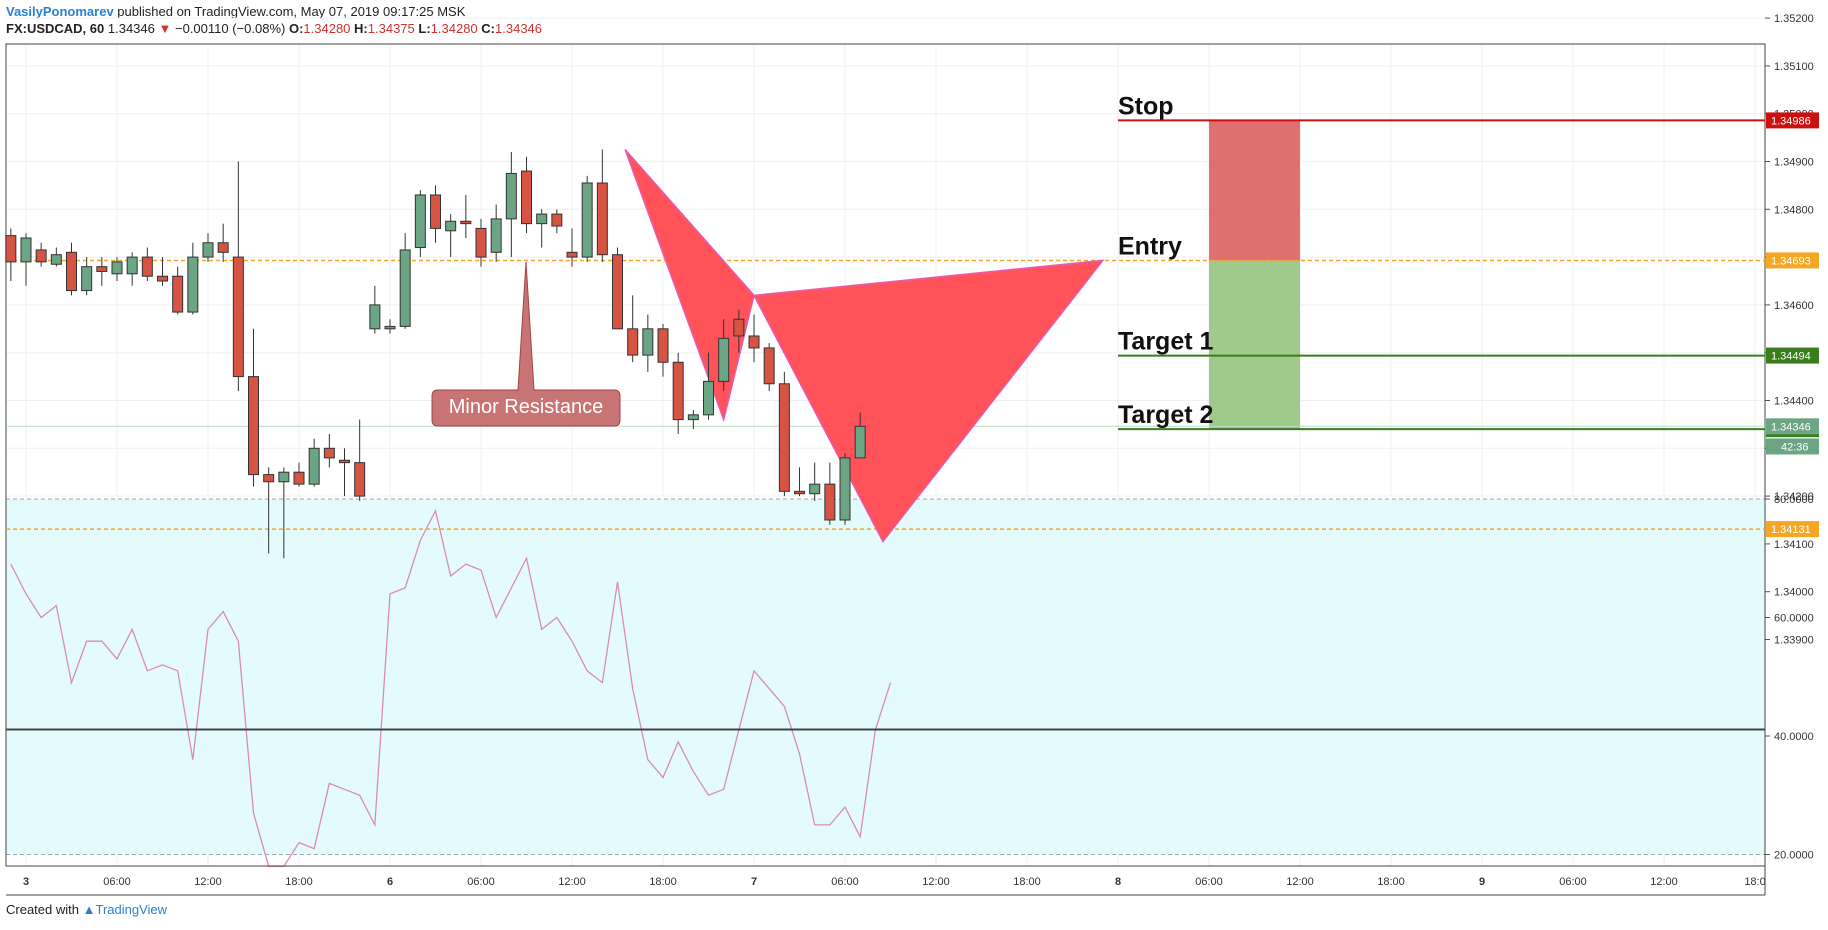 The height and width of the screenshot is (930, 1828). I want to click on annotation-target1: Target 1, so click(1165, 342).